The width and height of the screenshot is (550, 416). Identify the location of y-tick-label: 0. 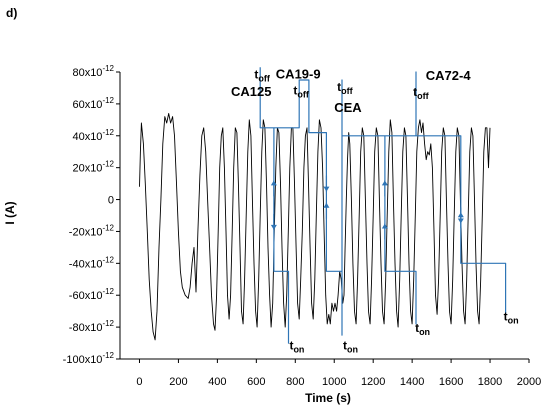
(111, 201).